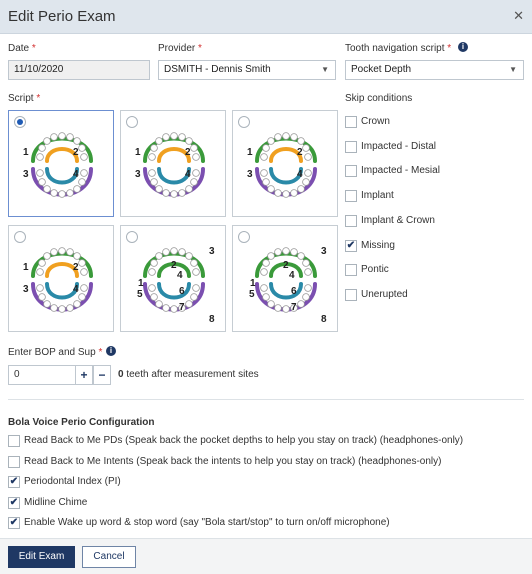 This screenshot has height=574, width=532. I want to click on skip-condition-item: Impacted - Distal, so click(435, 147).